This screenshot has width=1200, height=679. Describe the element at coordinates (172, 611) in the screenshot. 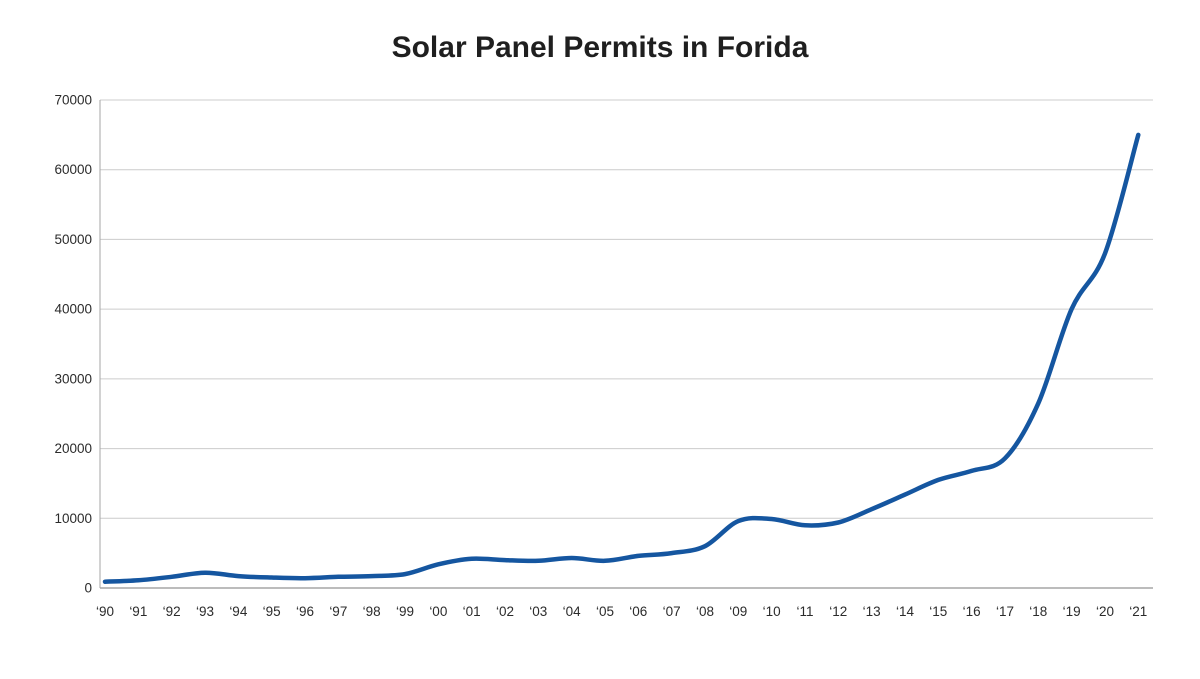

I see `x-axis-tick-label: ‘92` at that location.